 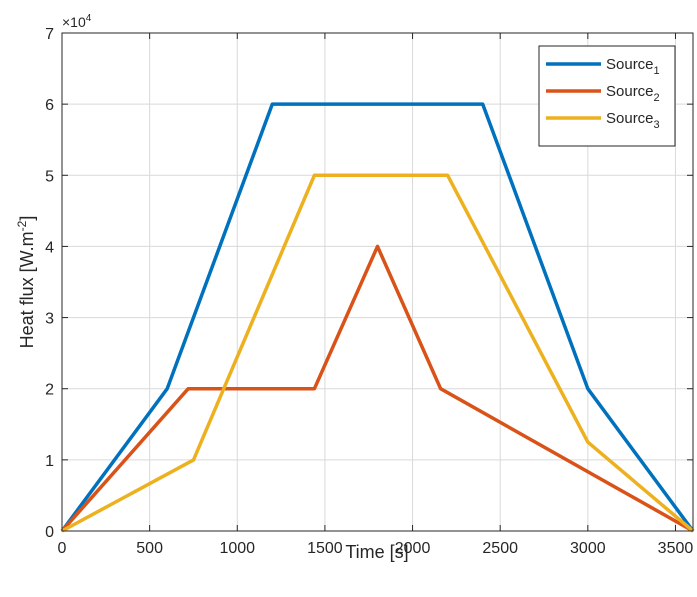 I want to click on y-tick-label: 3, so click(x=49, y=319).